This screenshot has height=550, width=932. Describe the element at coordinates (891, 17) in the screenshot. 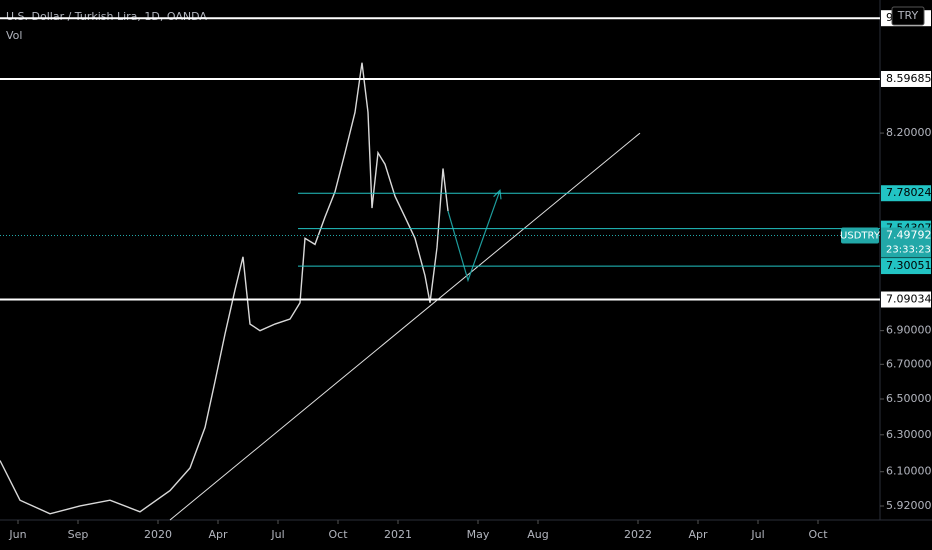

I see `level-label: 9.` at that location.